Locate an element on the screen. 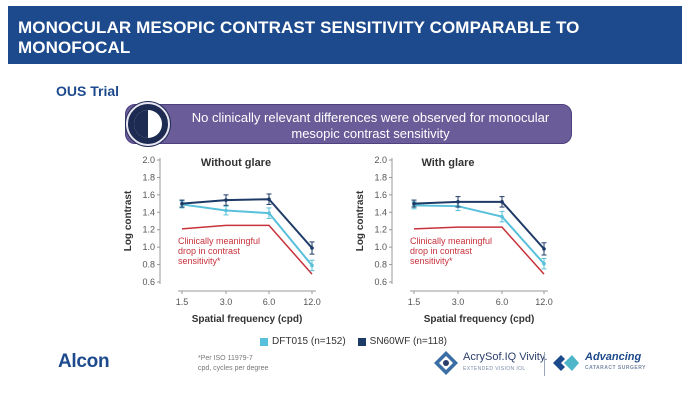 The width and height of the screenshot is (690, 400). chart1-y-tick-label: 1.4 is located at coordinates (148, 212).